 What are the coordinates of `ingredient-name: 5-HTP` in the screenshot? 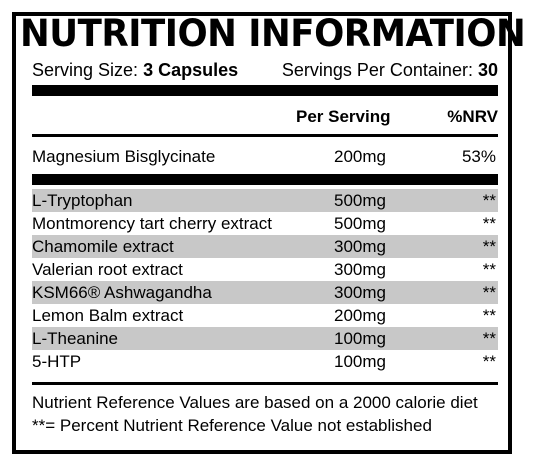 It's located at (57, 361).